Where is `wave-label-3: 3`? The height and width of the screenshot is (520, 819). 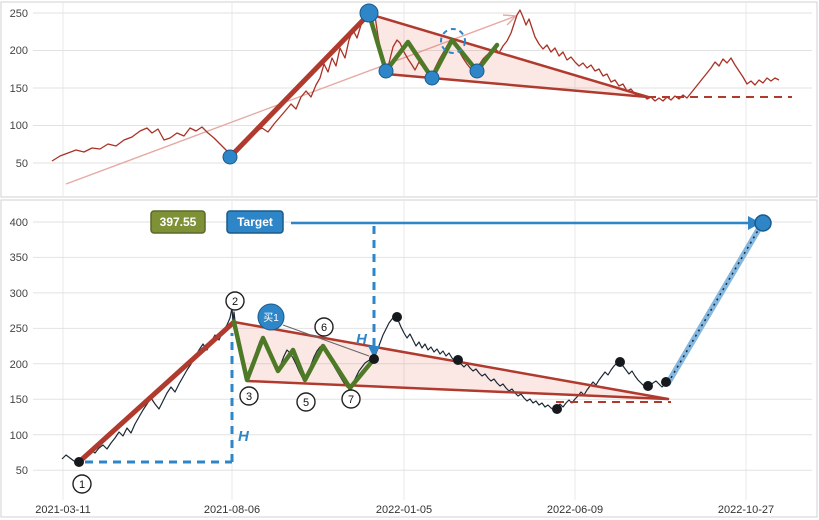
wave-label-3: 3 is located at coordinates (249, 397).